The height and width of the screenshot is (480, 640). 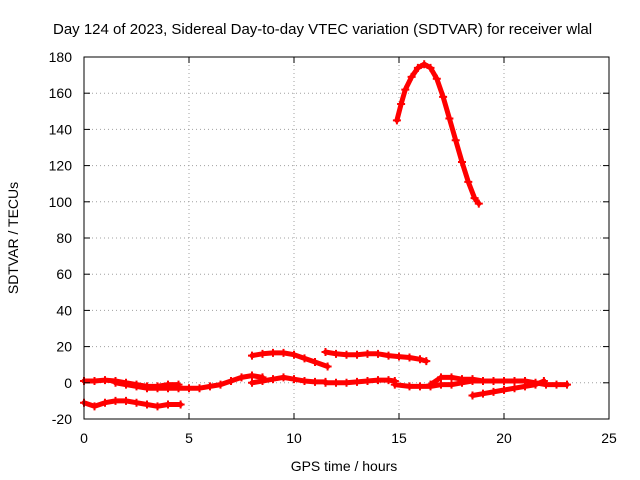 What do you see at coordinates (61, 166) in the screenshot?
I see `y-tick-label: 120` at bounding box center [61, 166].